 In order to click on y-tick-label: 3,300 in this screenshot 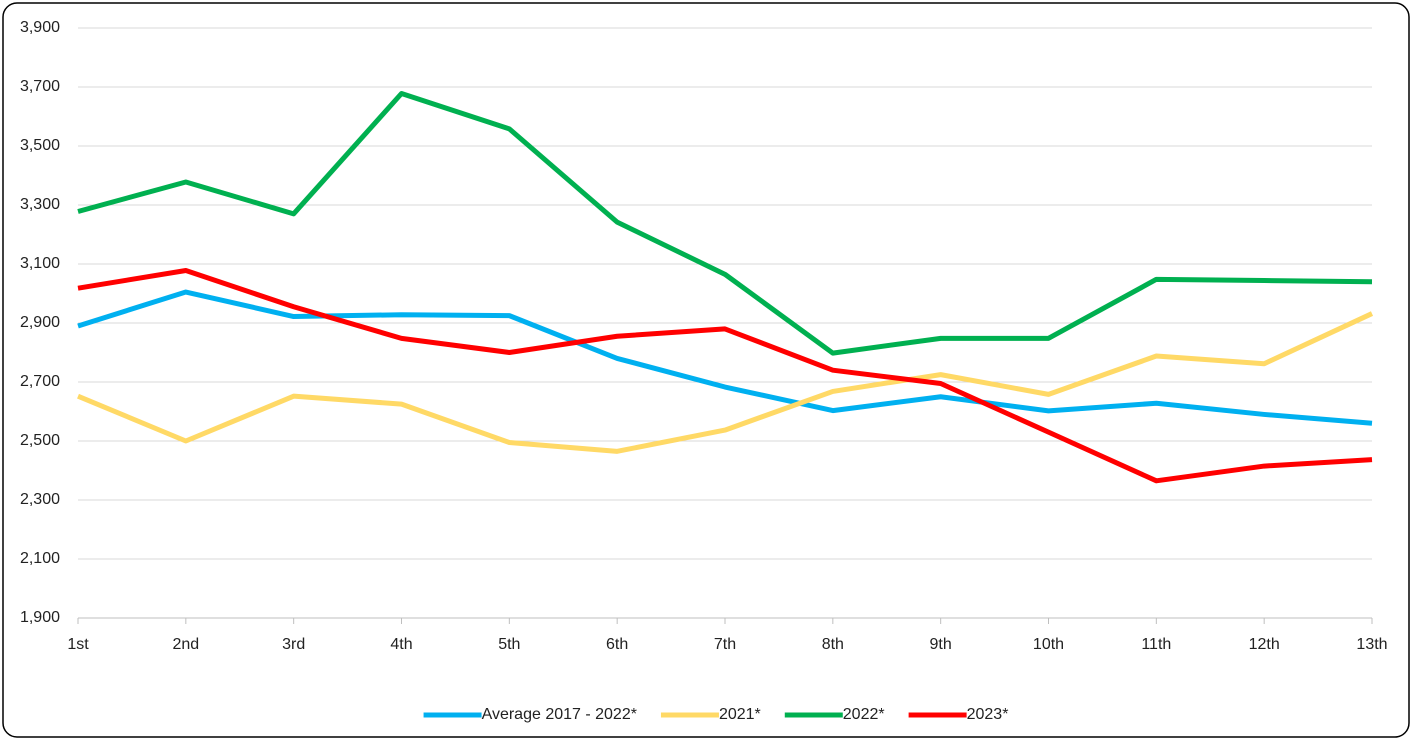, I will do `click(40, 204)`.